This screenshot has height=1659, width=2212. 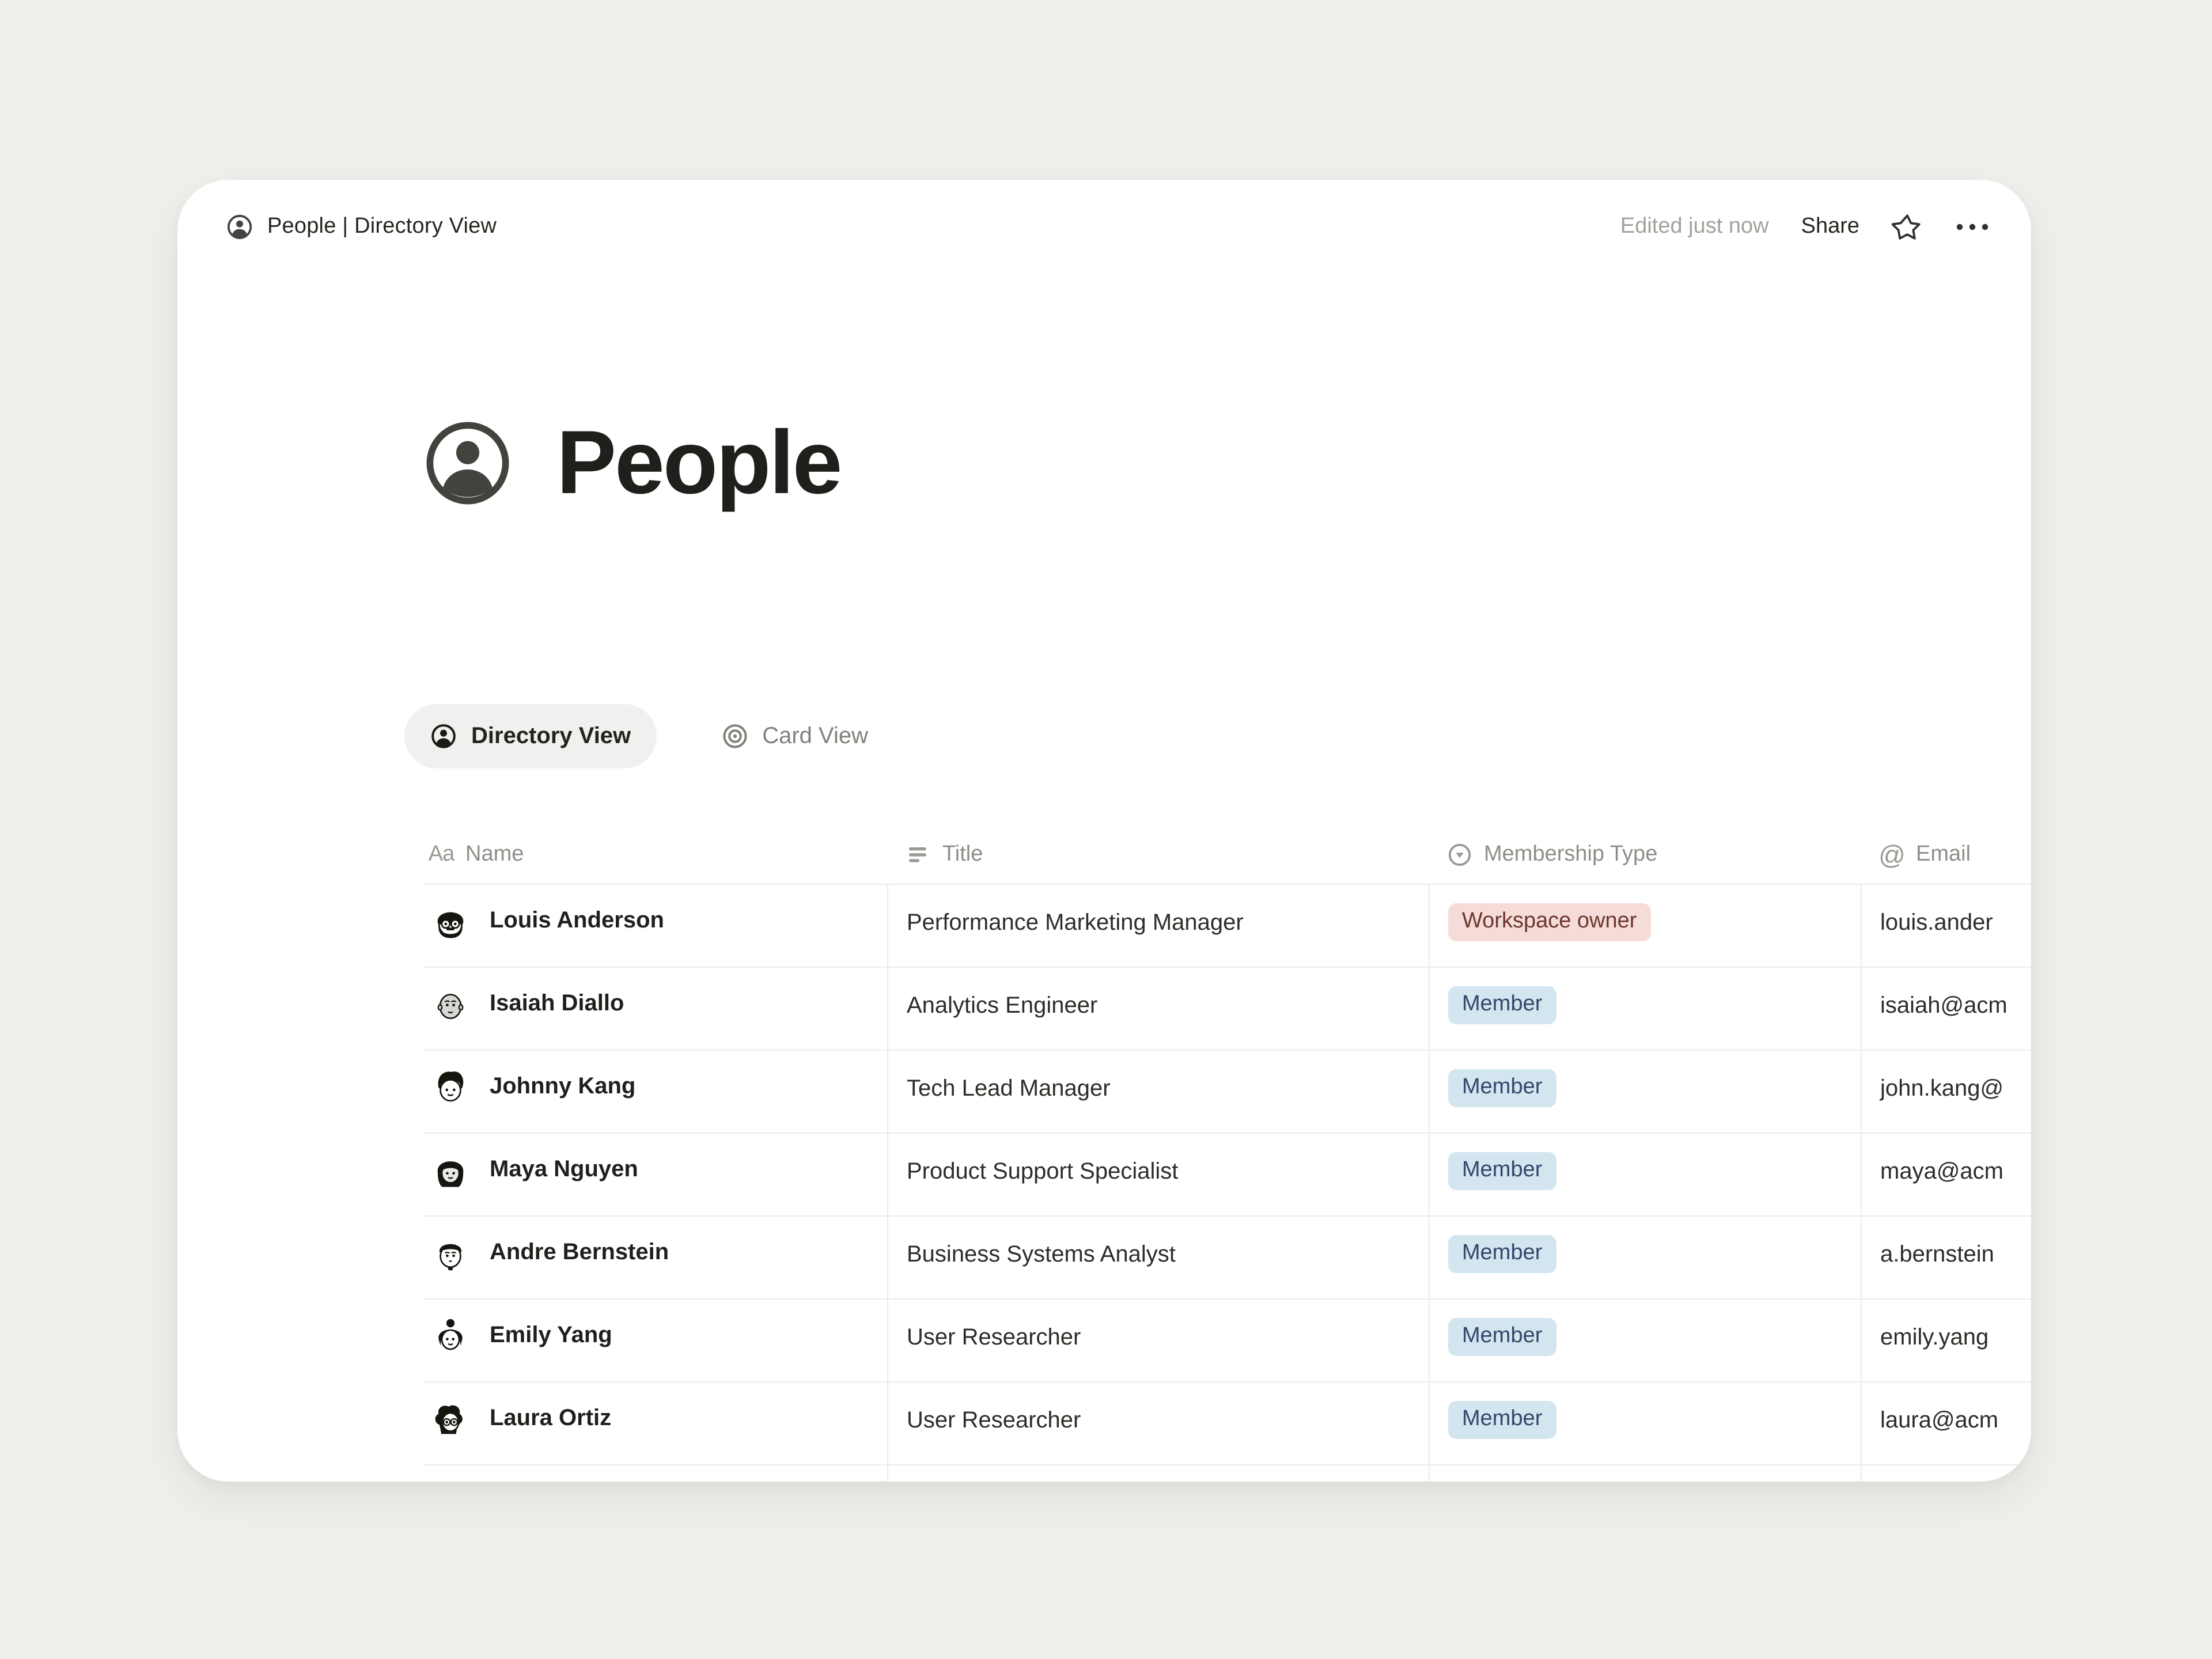 What do you see at coordinates (1934, 1337) in the screenshot?
I see `person-email: emily.yang` at bounding box center [1934, 1337].